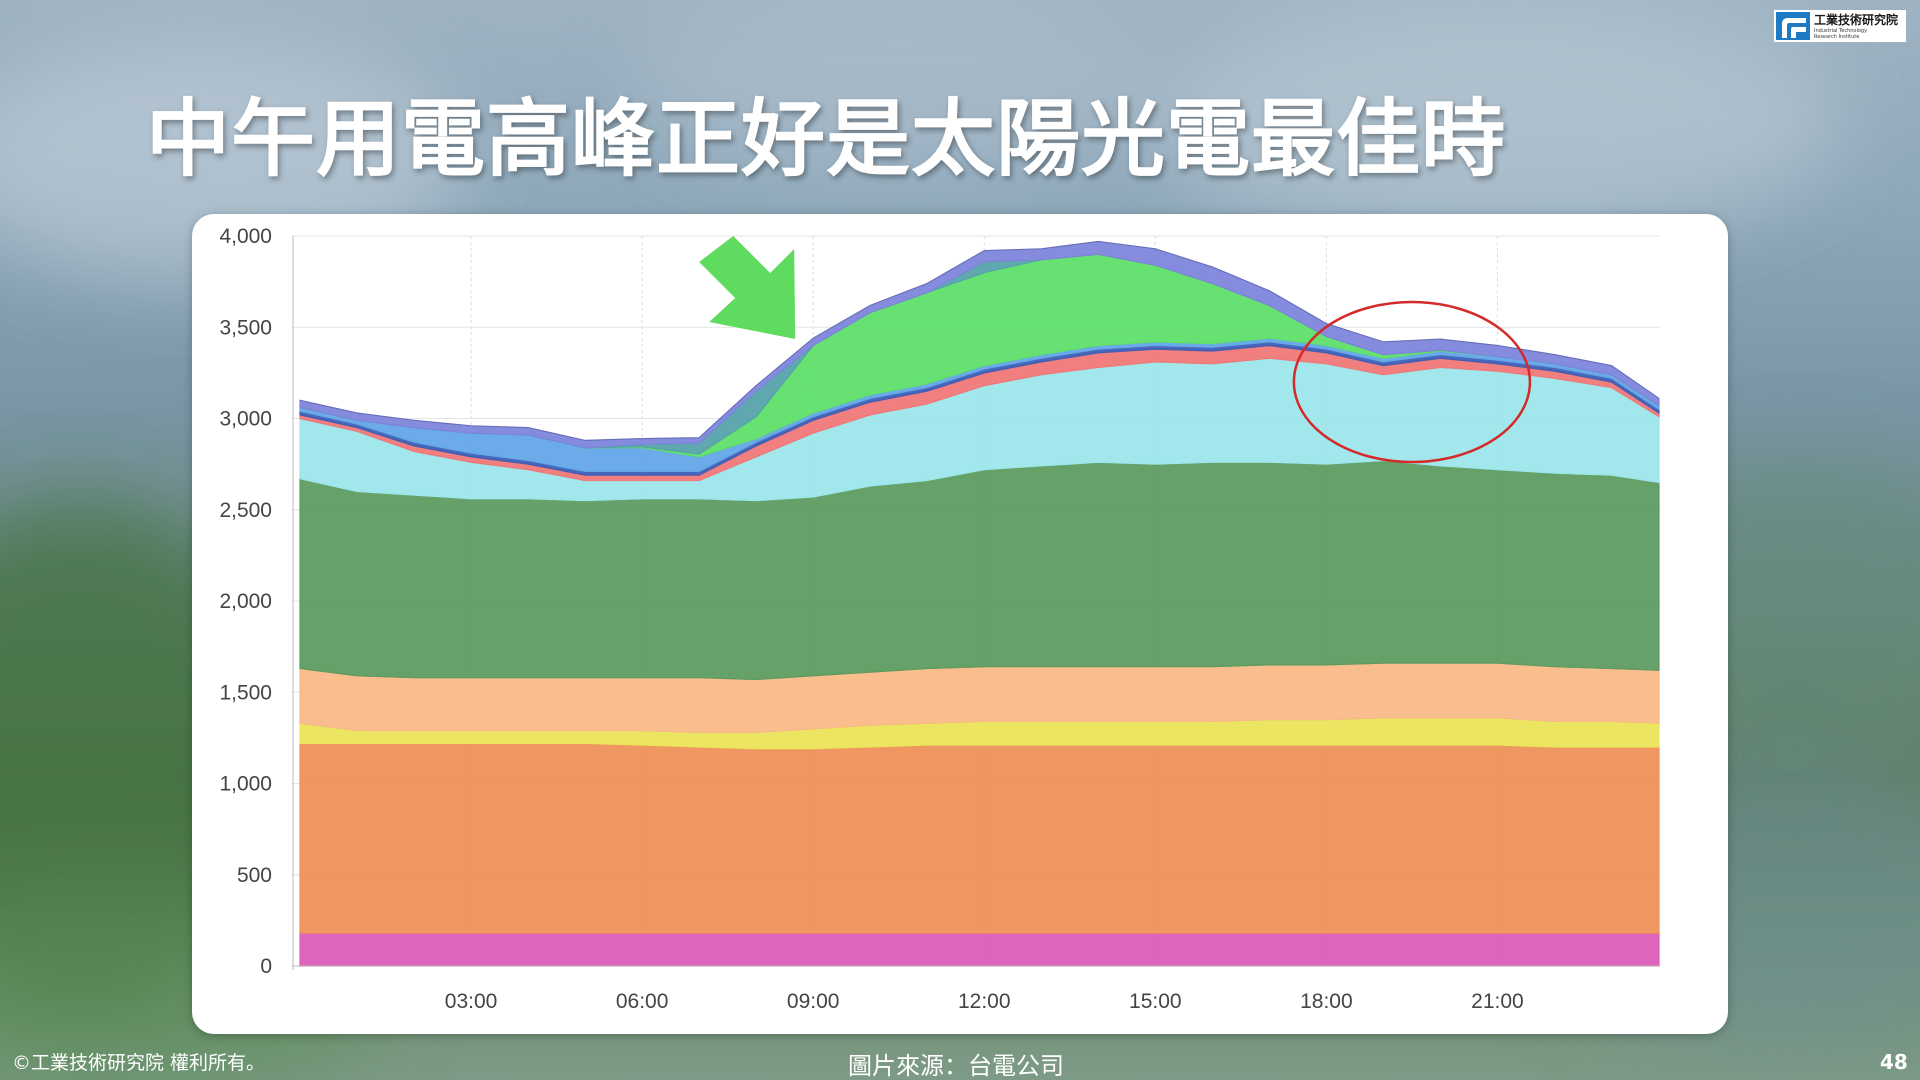 The height and width of the screenshot is (1080, 1920). Describe the element at coordinates (826, 139) in the screenshot. I see `slide-title: 中午用電高峰正好是太陽光電最佳時` at that location.